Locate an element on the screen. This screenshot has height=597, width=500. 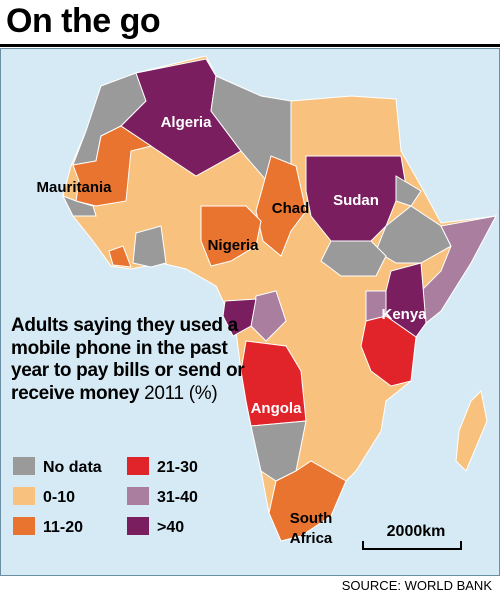
legend-item: 11-20 is located at coordinates (48, 527).